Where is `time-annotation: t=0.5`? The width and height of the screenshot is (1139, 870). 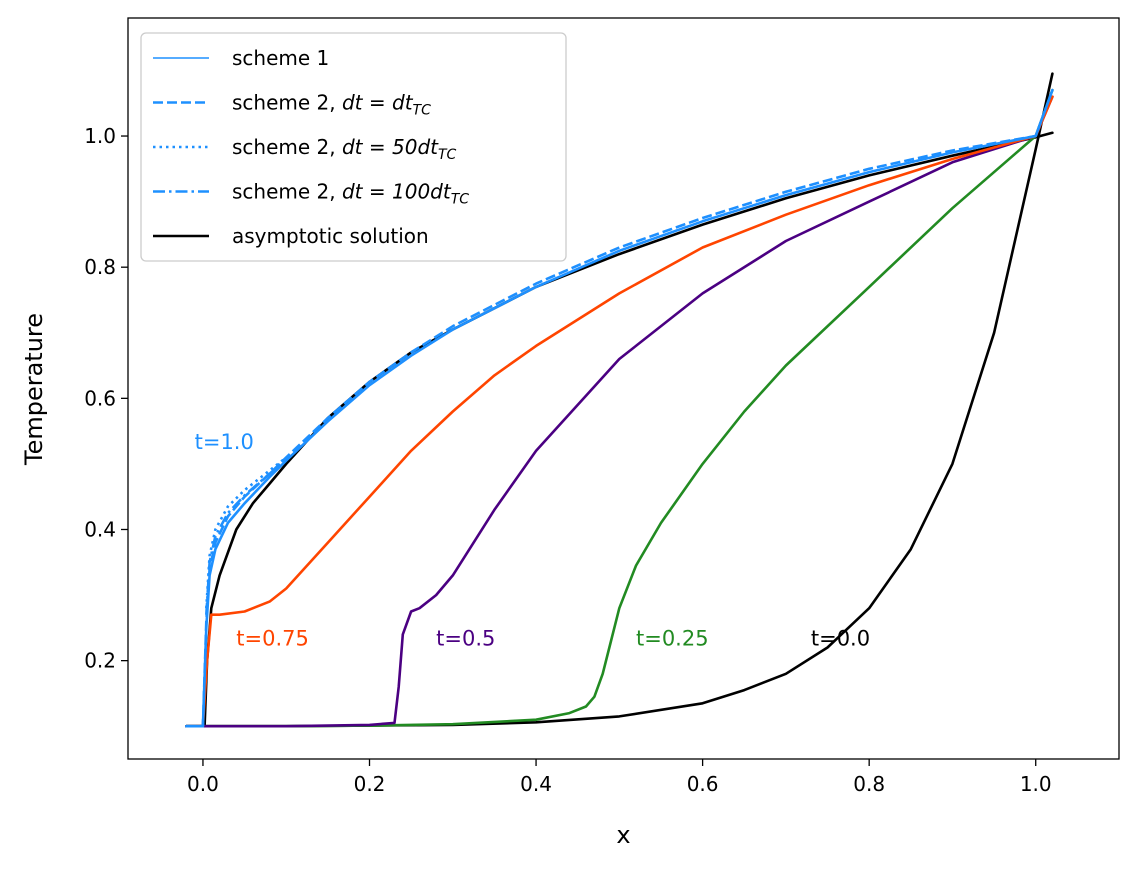 time-annotation: t=0.5 is located at coordinates (465, 639).